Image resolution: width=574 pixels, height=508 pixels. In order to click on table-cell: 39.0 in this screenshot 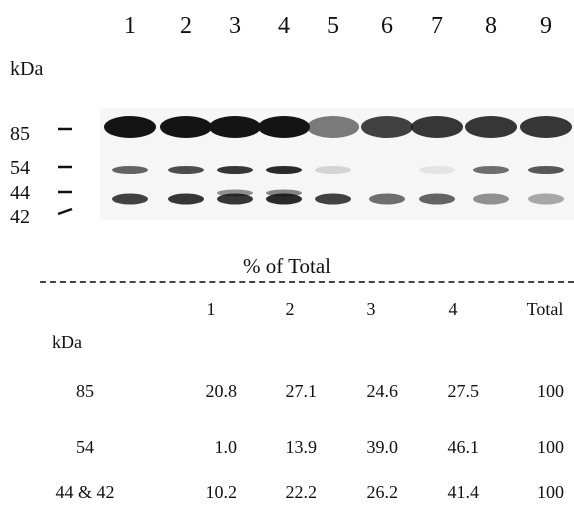, I will do `click(382, 447)`.